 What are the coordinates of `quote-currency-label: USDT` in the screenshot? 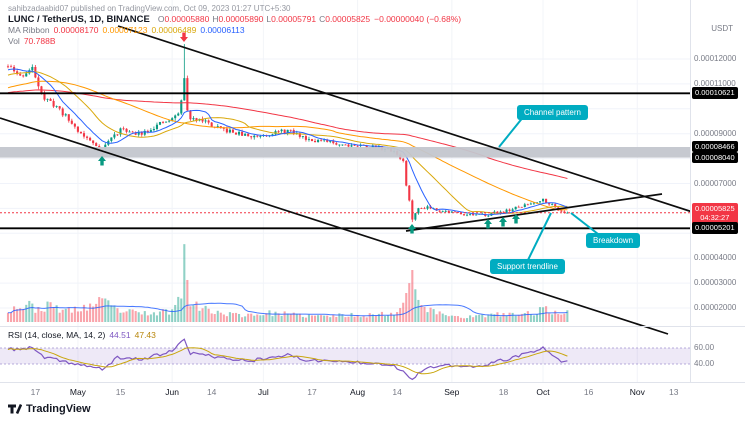 It's located at (722, 28).